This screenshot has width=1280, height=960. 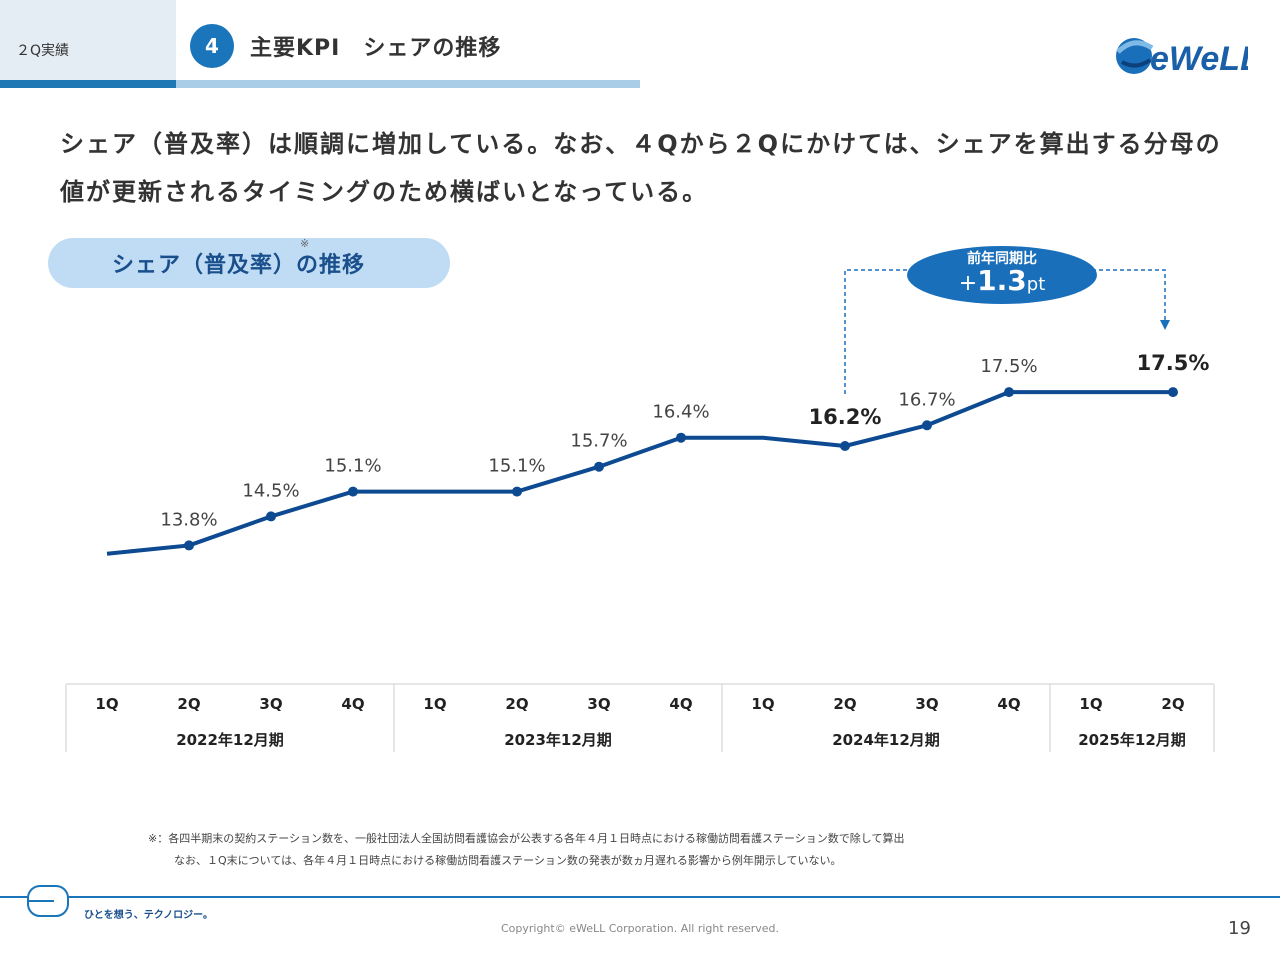 I want to click on yoy-unit: pt, so click(x=1036, y=284).